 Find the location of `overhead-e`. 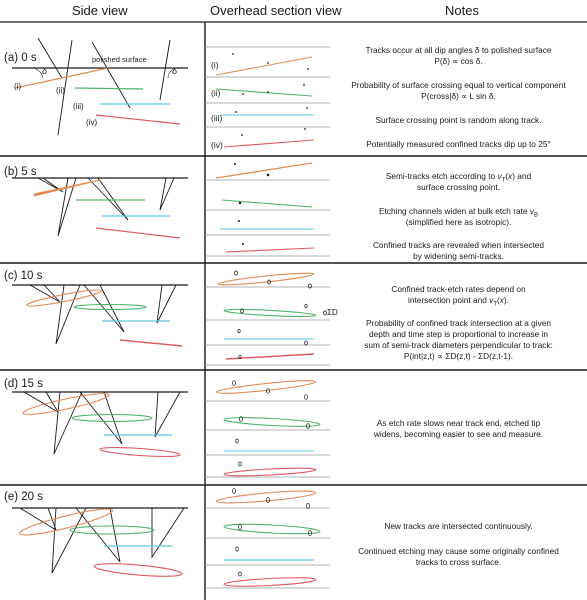

overhead-e is located at coordinates (268, 537).